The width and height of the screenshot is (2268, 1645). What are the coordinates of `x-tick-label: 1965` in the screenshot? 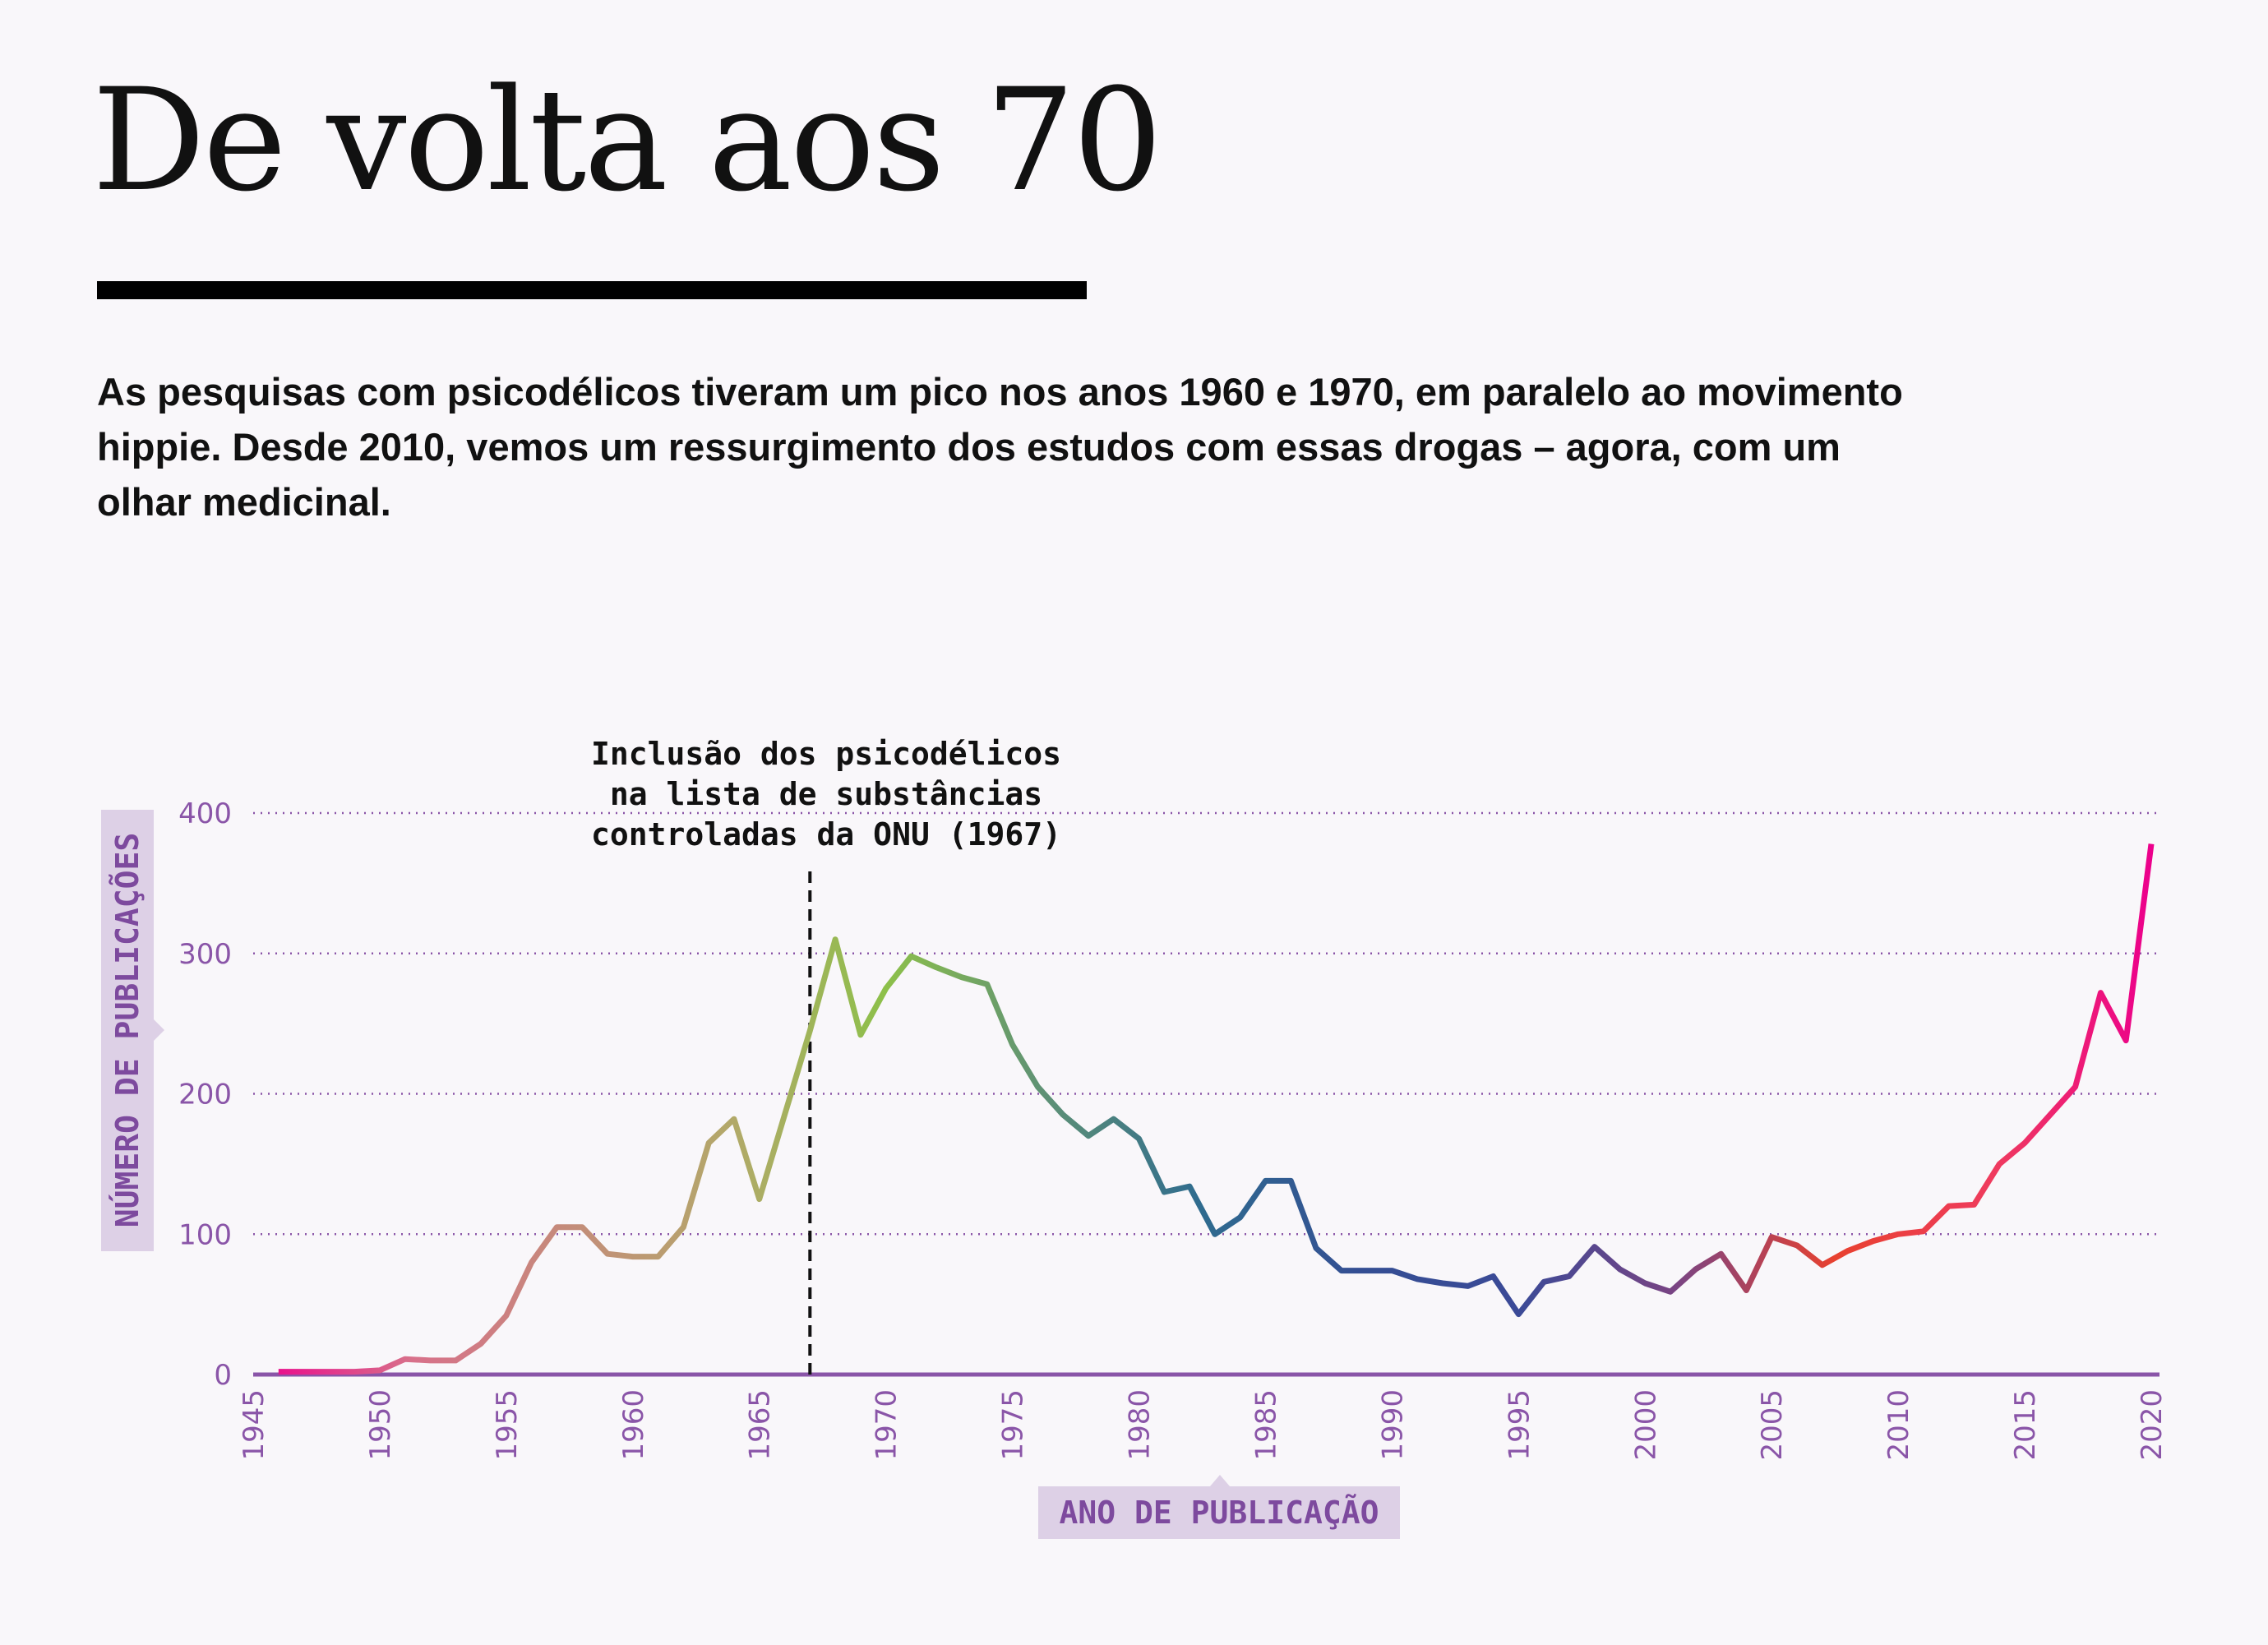 It's located at (760, 1425).